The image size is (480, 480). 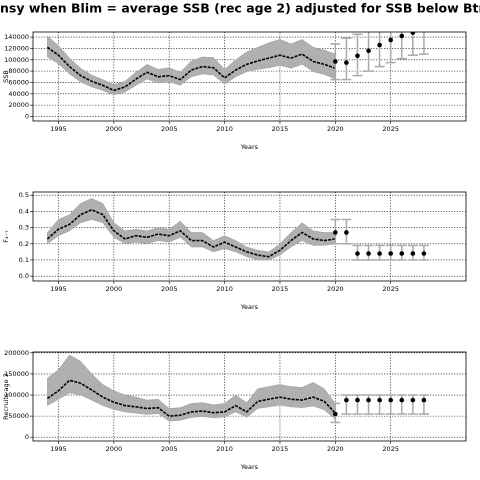 What do you see at coordinates (24, 244) in the screenshot?
I see `y-tick-label: 0.2` at bounding box center [24, 244].